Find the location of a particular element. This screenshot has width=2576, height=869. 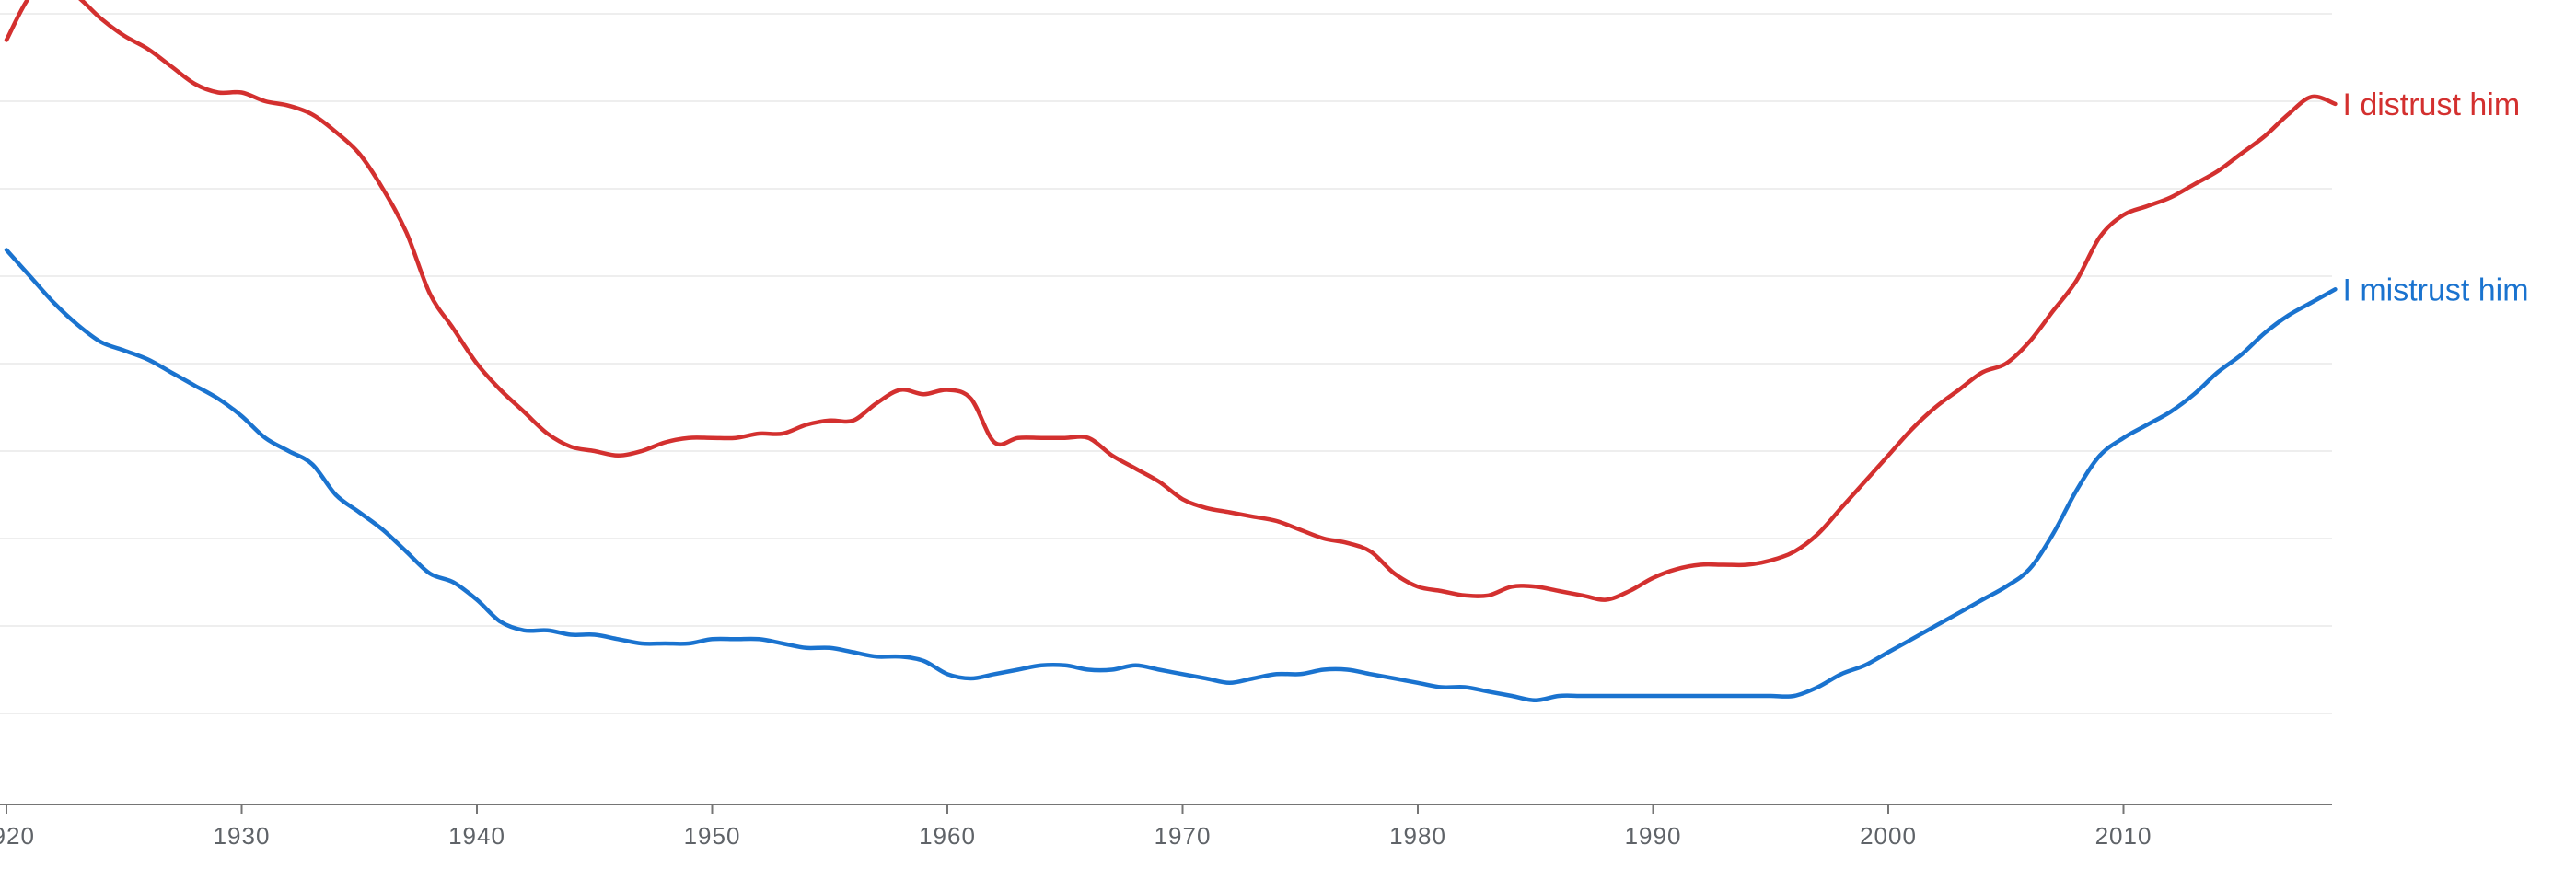

x-tick-label: 2010 is located at coordinates (2123, 836).